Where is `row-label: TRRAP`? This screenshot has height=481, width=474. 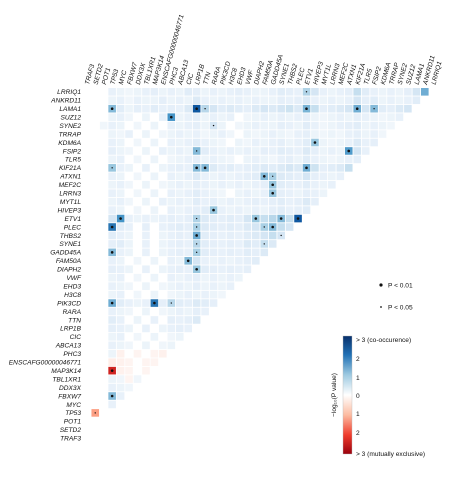
row-label: TRRAP is located at coordinates (70, 134).